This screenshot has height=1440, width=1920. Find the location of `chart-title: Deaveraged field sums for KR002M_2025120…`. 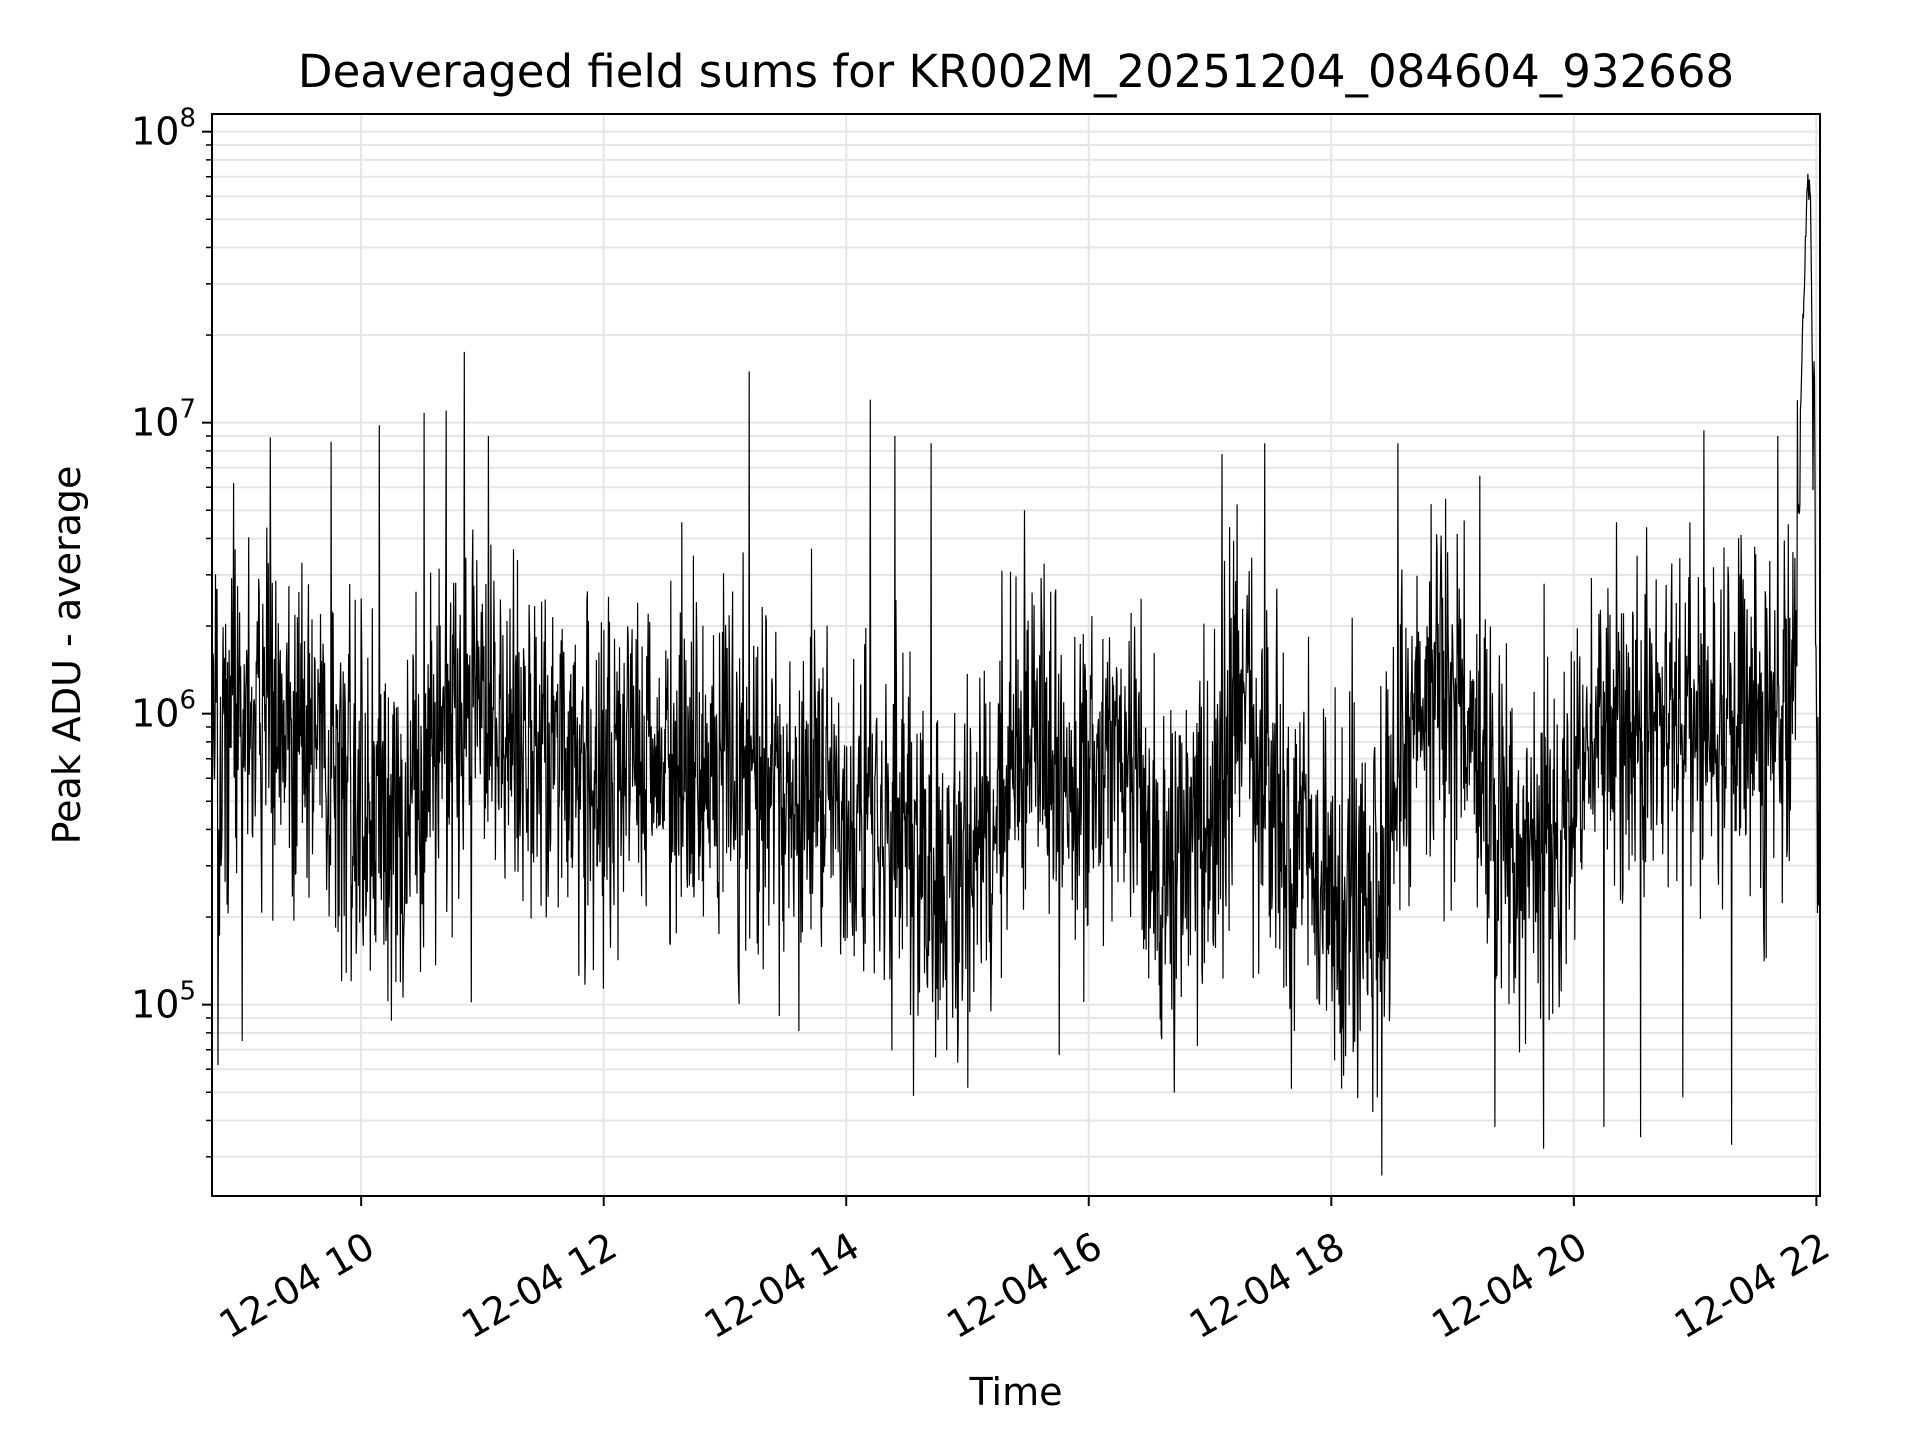

chart-title: Deaveraged field sums for KR002M_2025120… is located at coordinates (1016, 71).